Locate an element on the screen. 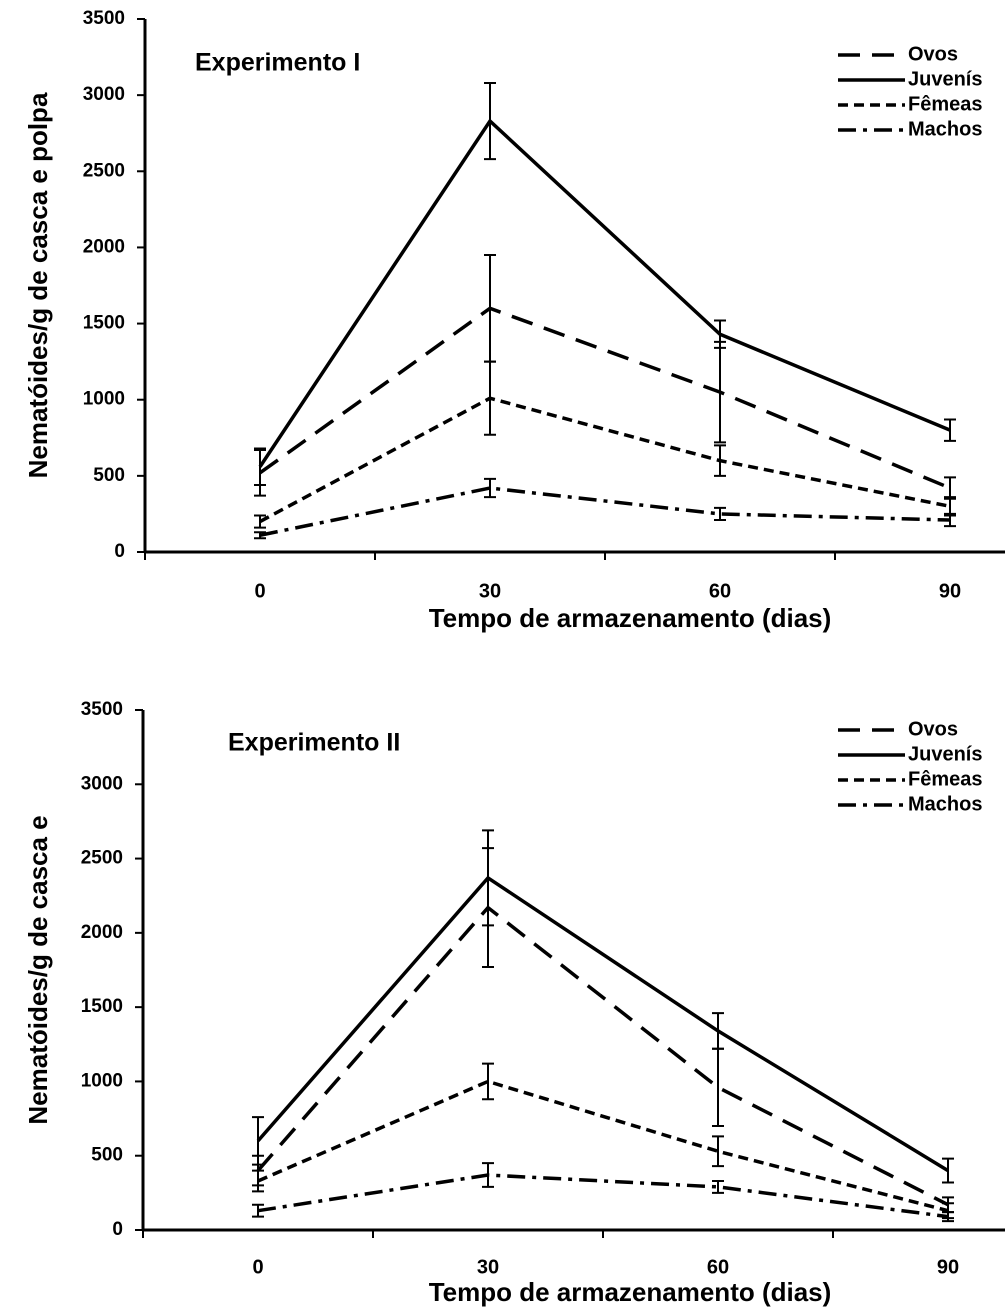 The width and height of the screenshot is (1007, 1310). chart-title: Experimento I is located at coordinates (277, 63).